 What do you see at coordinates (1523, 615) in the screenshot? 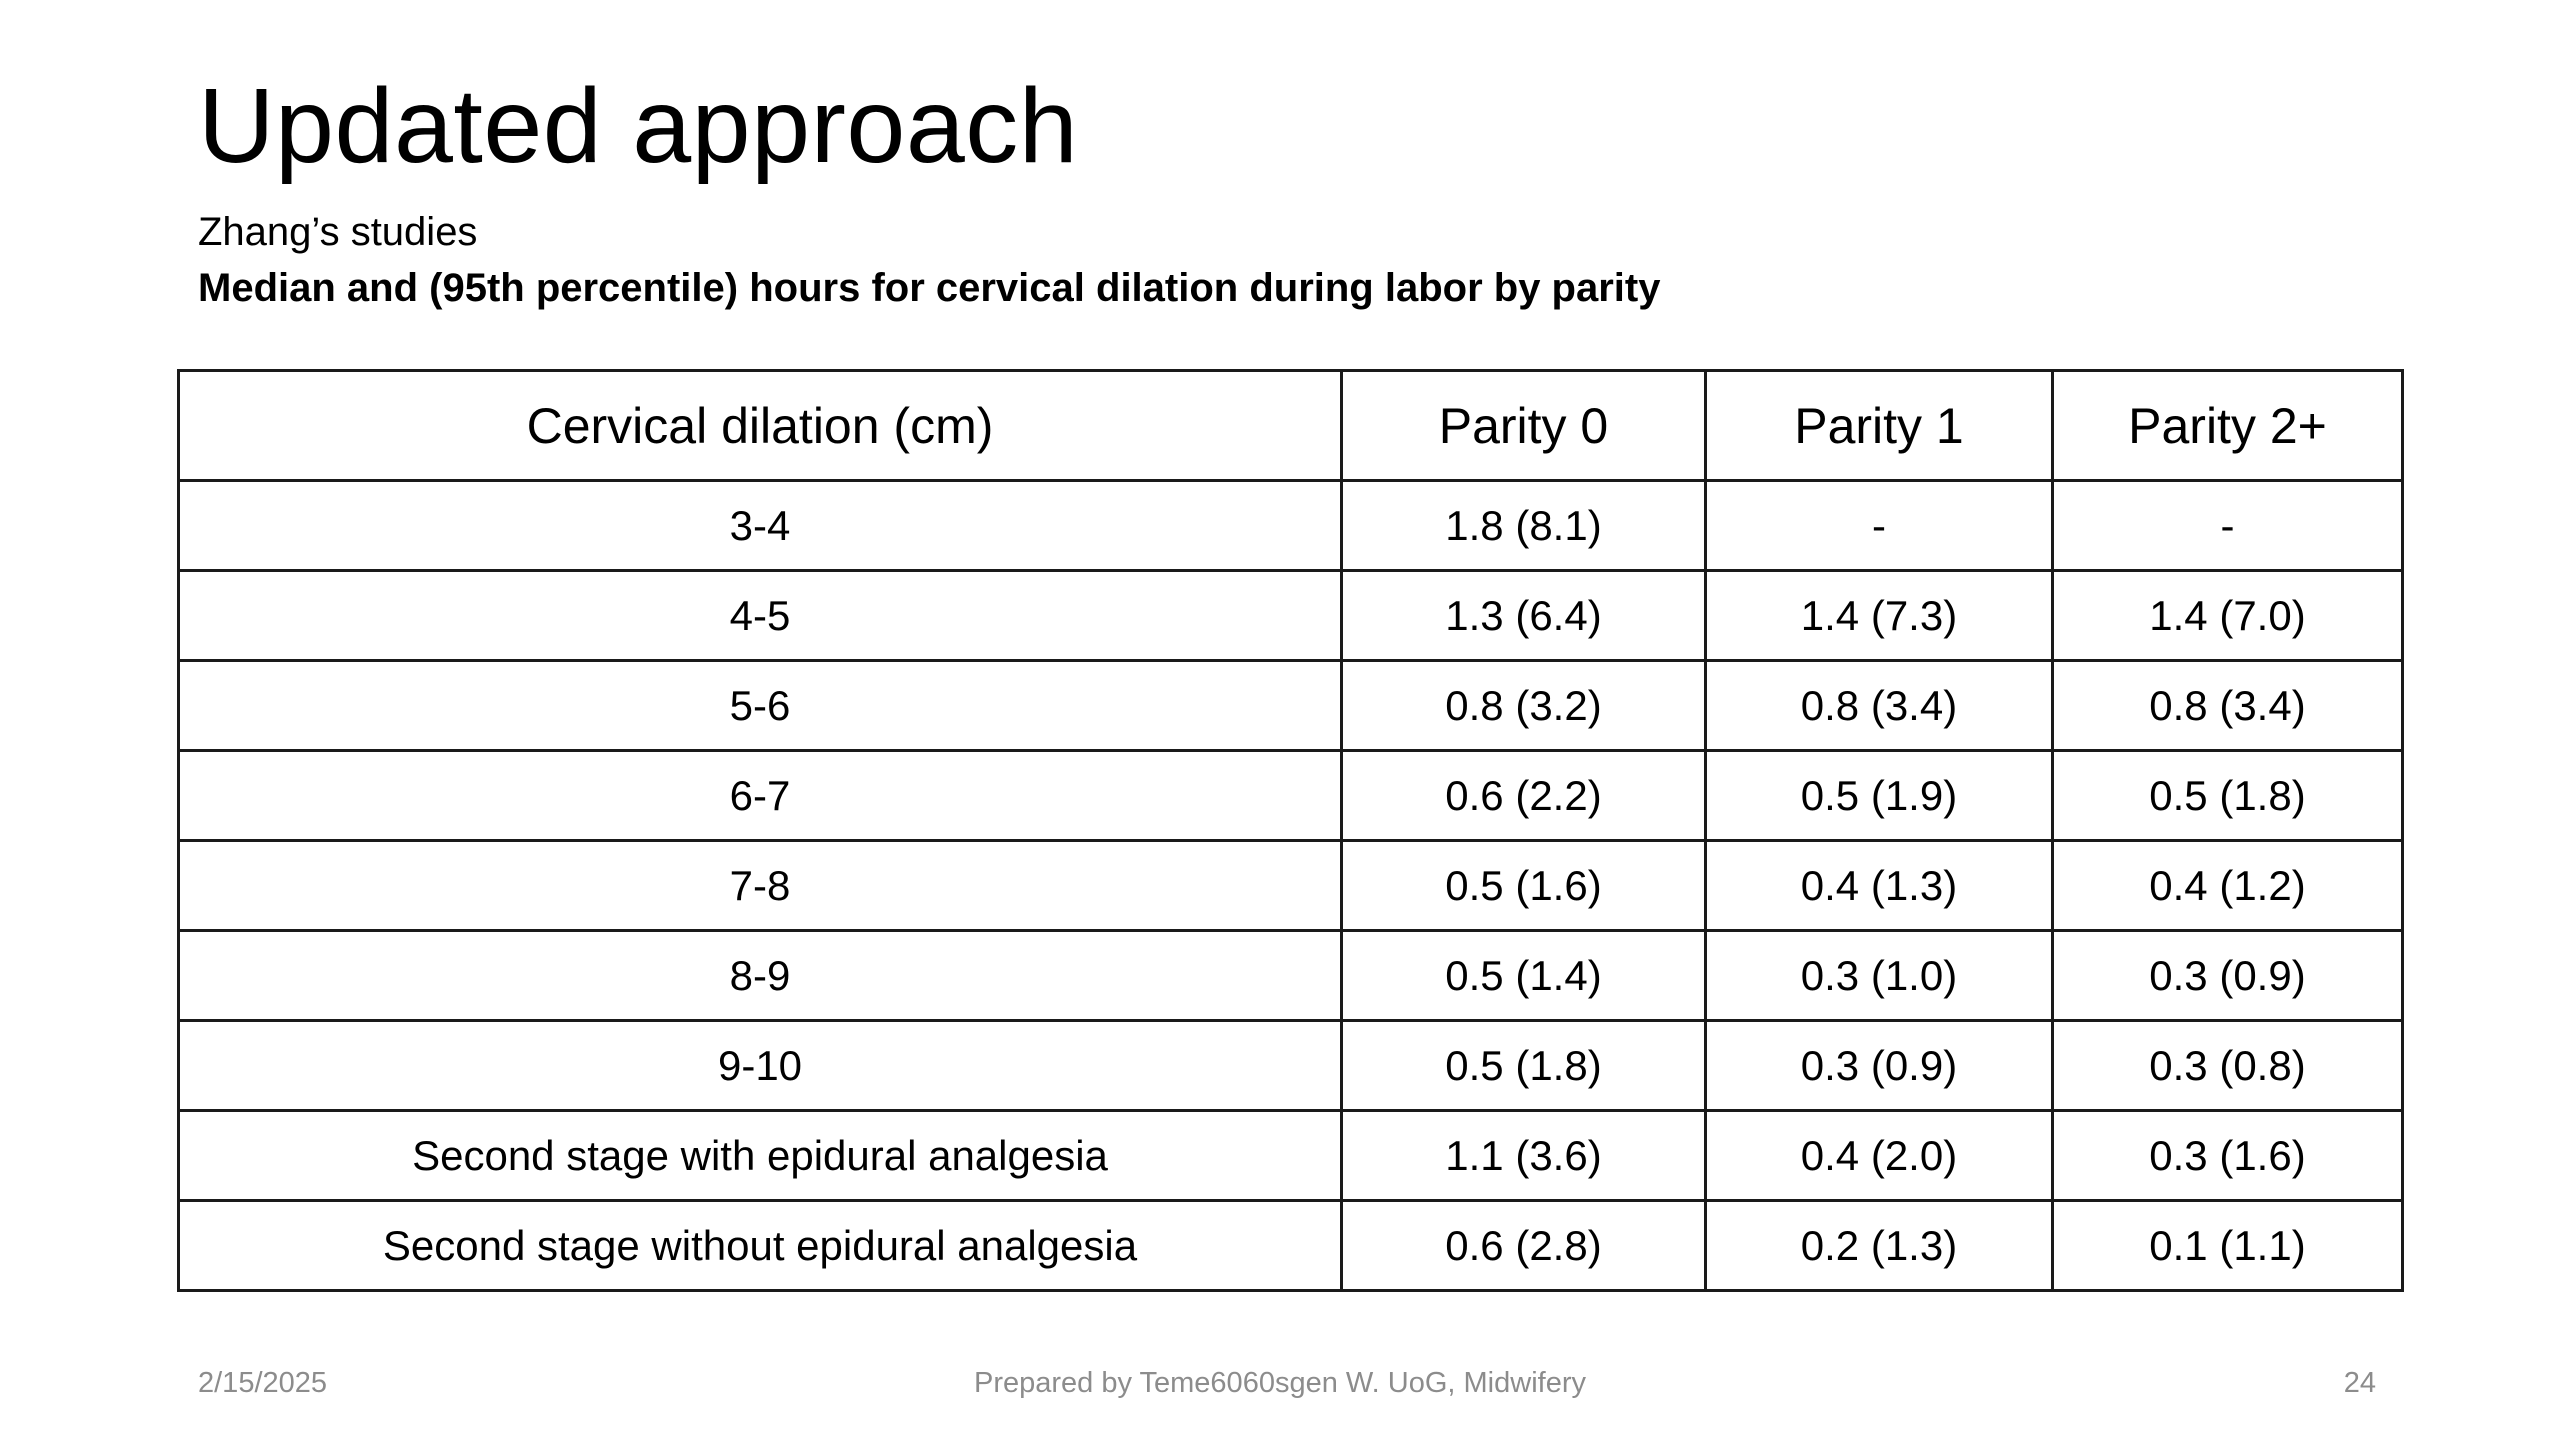
I see `table-cell: 1.3 (6.4)` at bounding box center [1523, 615].